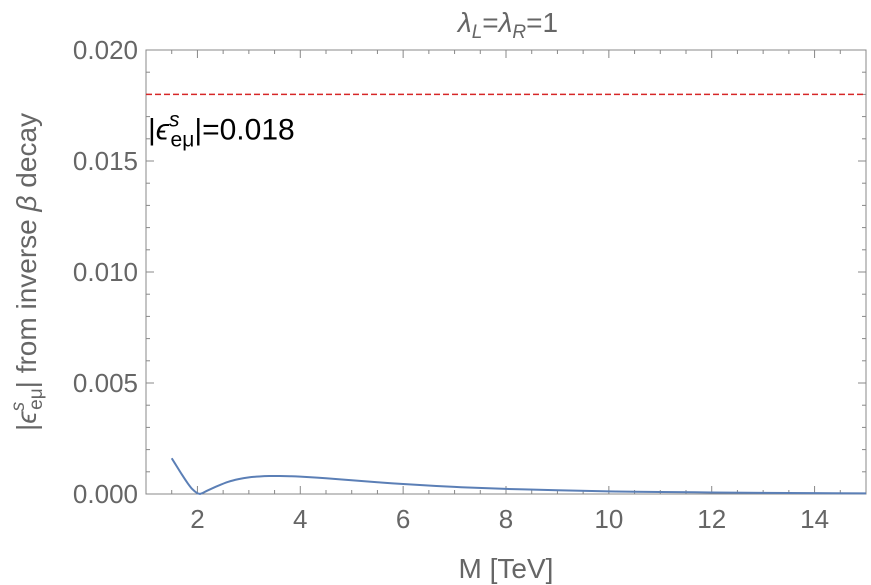  What do you see at coordinates (26, 154) in the screenshot?
I see `ylabel-tail: decay` at bounding box center [26, 154].